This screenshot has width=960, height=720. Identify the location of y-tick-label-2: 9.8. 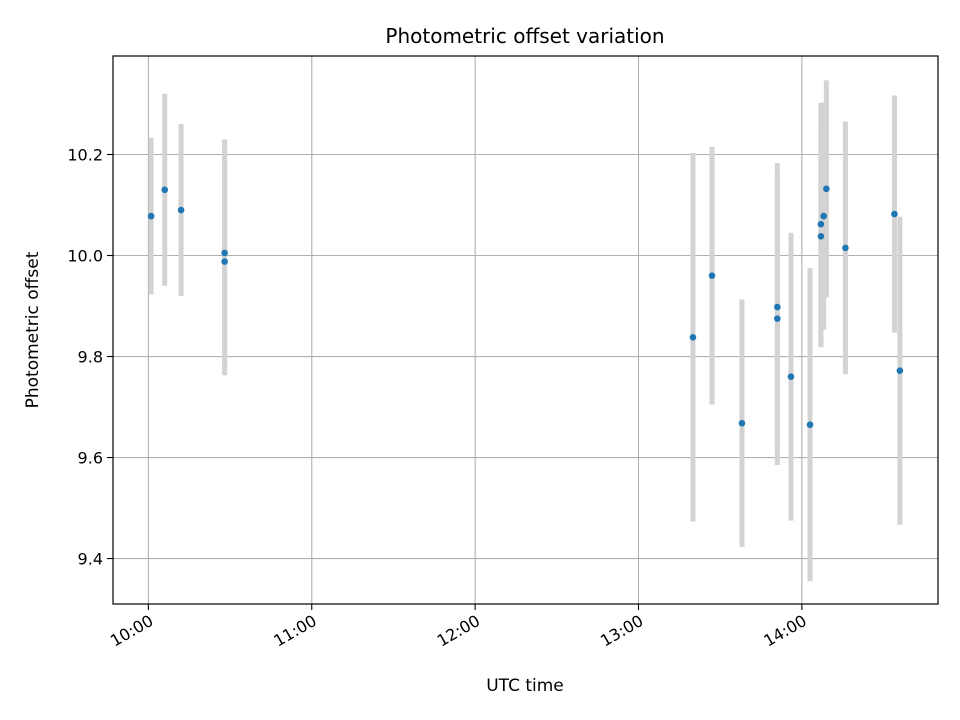
(90, 357).